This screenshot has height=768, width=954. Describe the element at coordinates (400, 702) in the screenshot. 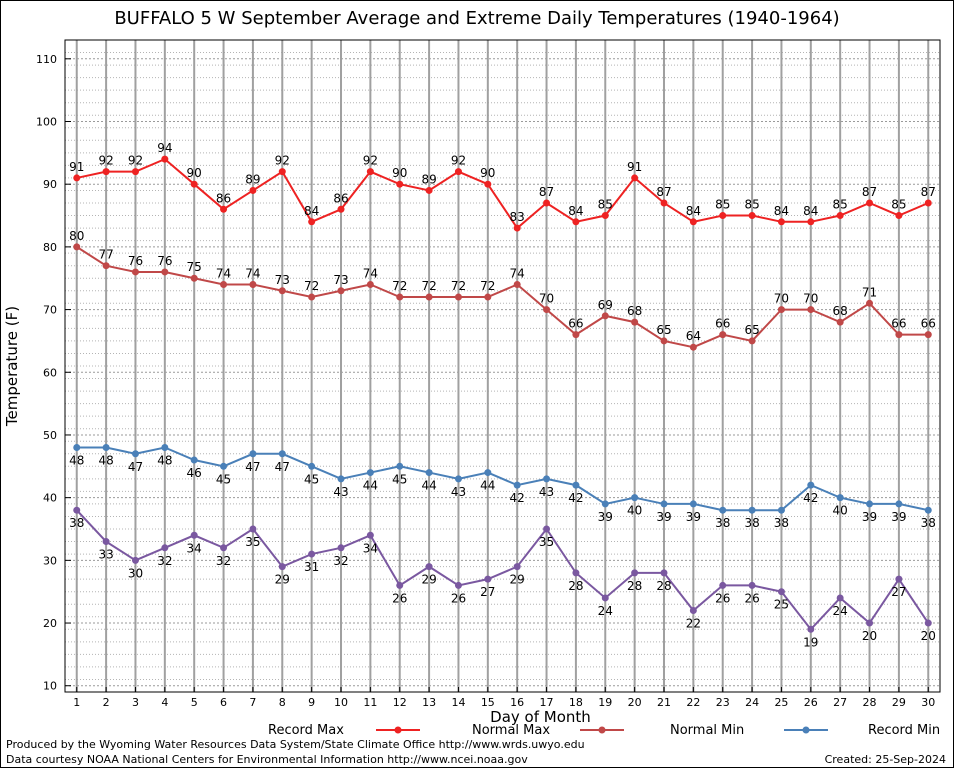

I see `x-tick-label: 12` at that location.